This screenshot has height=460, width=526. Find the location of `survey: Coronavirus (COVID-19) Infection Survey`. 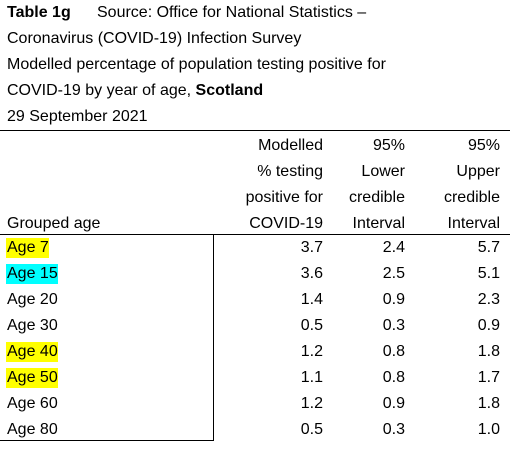

survey: Coronavirus (COVID-19) Infection Survey is located at coordinates (154, 38).